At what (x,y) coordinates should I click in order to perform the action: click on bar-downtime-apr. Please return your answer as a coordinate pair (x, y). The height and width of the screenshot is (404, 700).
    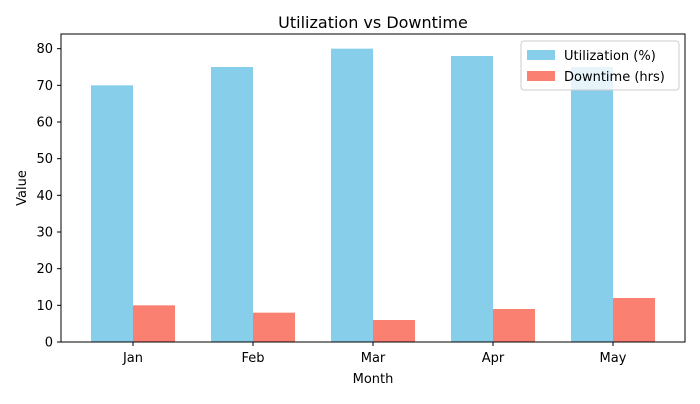
    Looking at the image, I should click on (514, 325).